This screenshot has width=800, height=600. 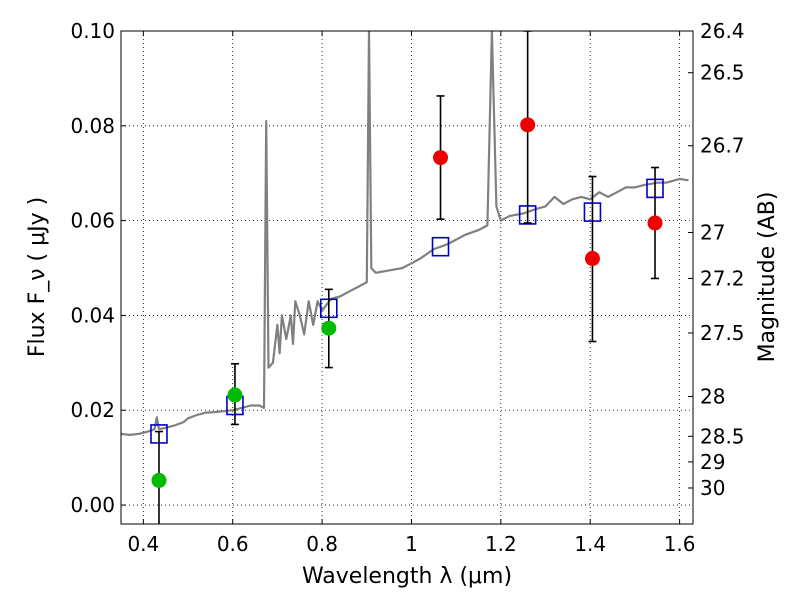 What do you see at coordinates (680, 544) in the screenshot?
I see `x-tick-label: 1.6` at bounding box center [680, 544].